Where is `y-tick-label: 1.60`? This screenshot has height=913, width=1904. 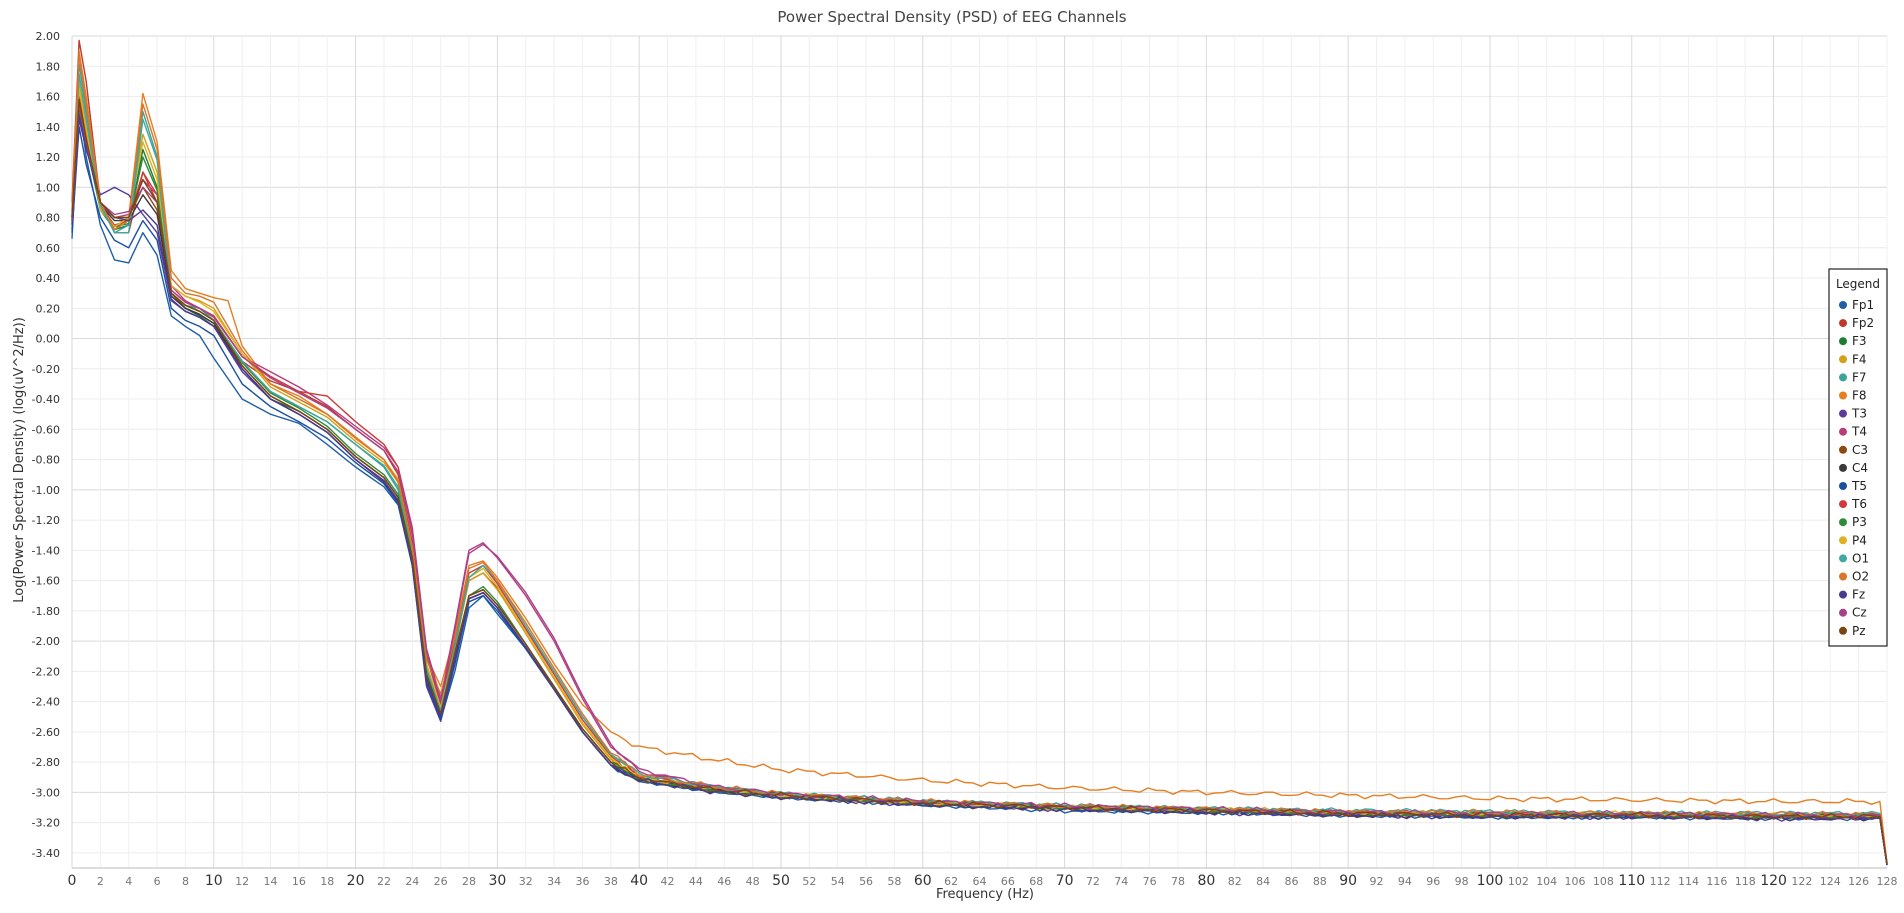
y-tick-label: 1.60 is located at coordinates (48, 97).